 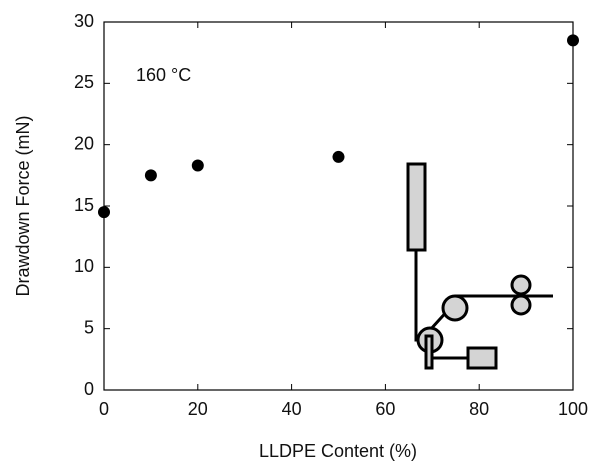 I want to click on x-tick-label: 40, so click(x=292, y=409).